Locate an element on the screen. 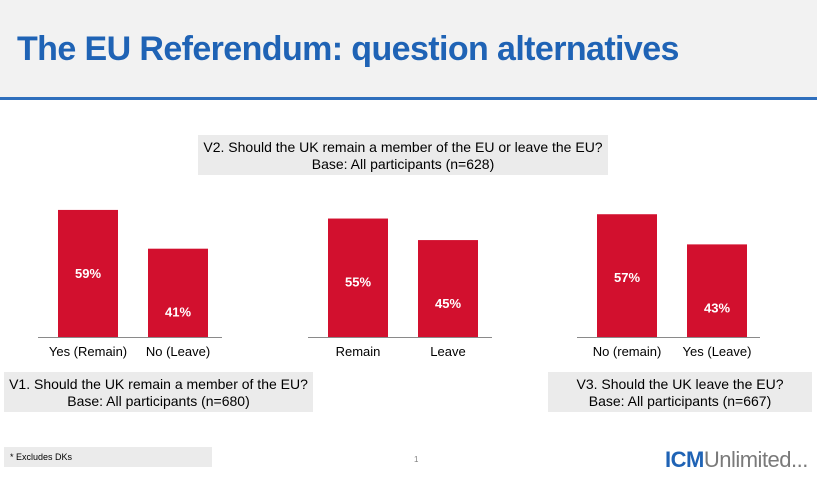 This screenshot has height=480, width=817. bar-value-label: 41% is located at coordinates (178, 312).